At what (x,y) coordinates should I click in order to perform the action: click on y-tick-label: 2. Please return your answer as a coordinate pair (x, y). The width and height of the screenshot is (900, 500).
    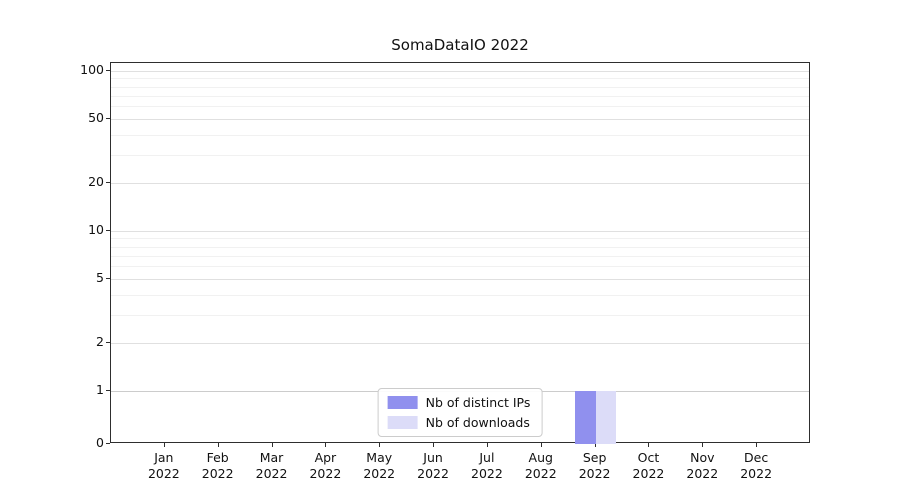
    Looking at the image, I should click on (100, 341).